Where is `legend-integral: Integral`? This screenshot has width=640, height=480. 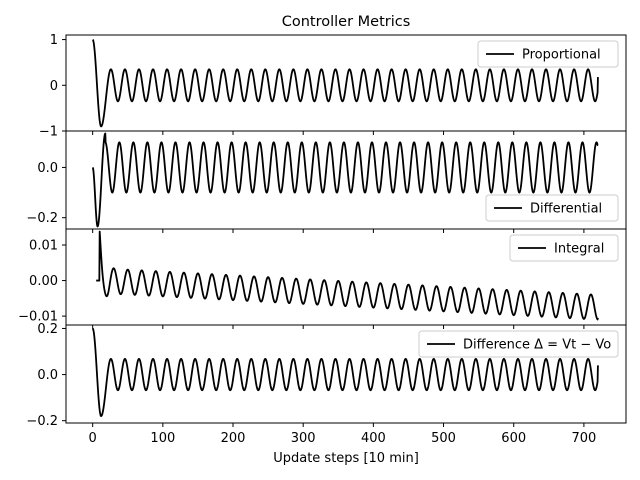
legend-integral: Integral is located at coordinates (564, 248).